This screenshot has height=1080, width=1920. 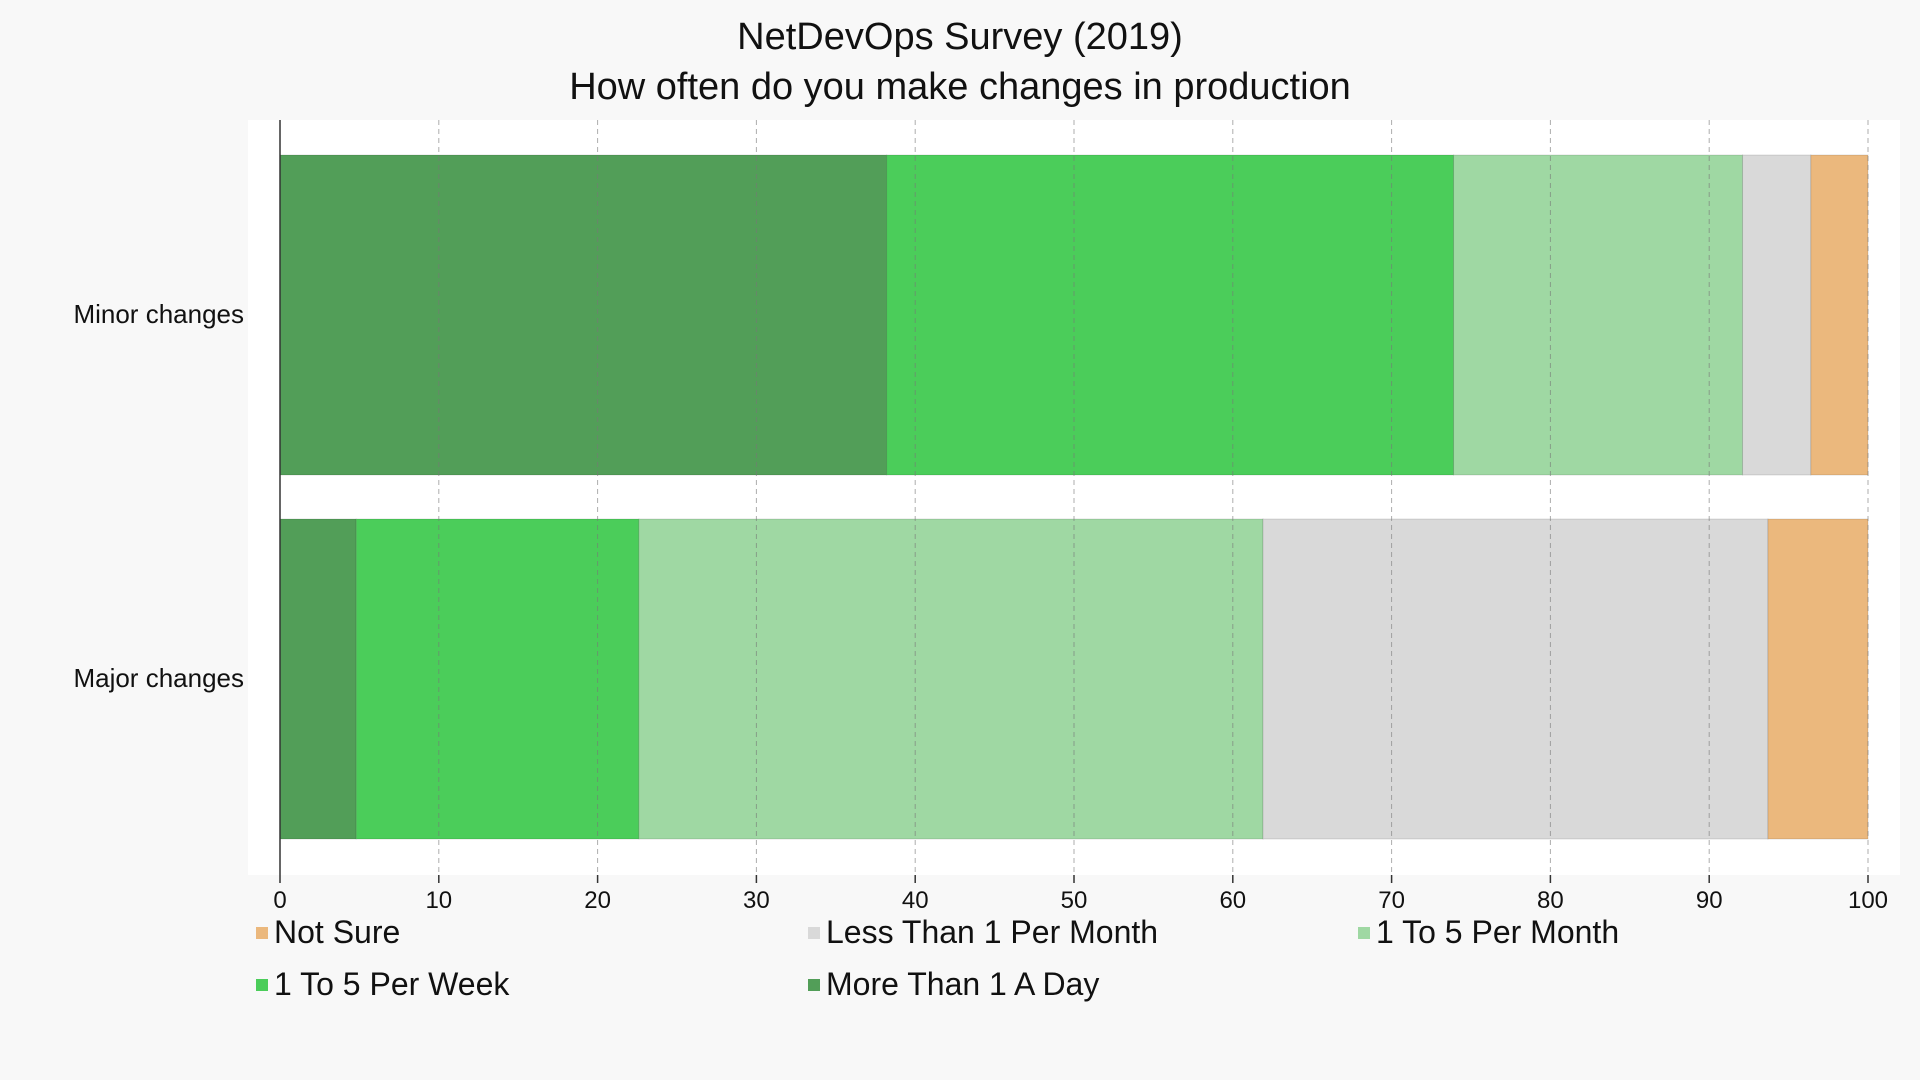 I want to click on legend-item-1: Less Than 1 Per Month, so click(x=983, y=932).